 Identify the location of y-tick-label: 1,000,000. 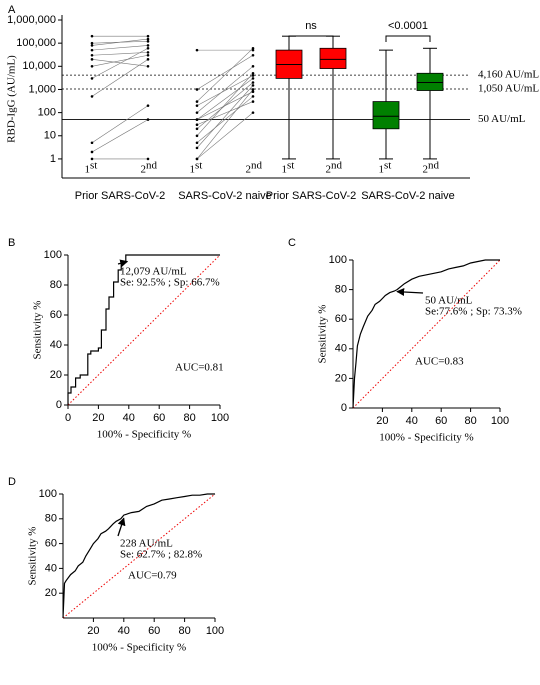
(31, 20).